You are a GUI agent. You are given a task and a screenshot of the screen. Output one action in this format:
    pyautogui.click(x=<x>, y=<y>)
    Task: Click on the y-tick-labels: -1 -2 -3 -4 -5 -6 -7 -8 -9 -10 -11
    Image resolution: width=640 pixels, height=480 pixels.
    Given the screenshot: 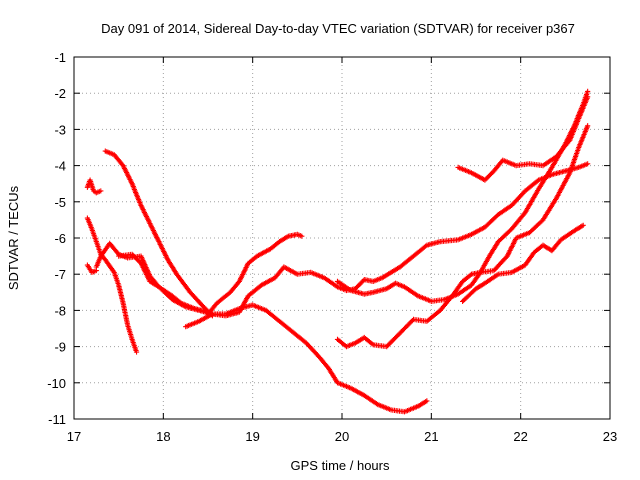 What is the action you would take?
    pyautogui.click(x=56, y=238)
    